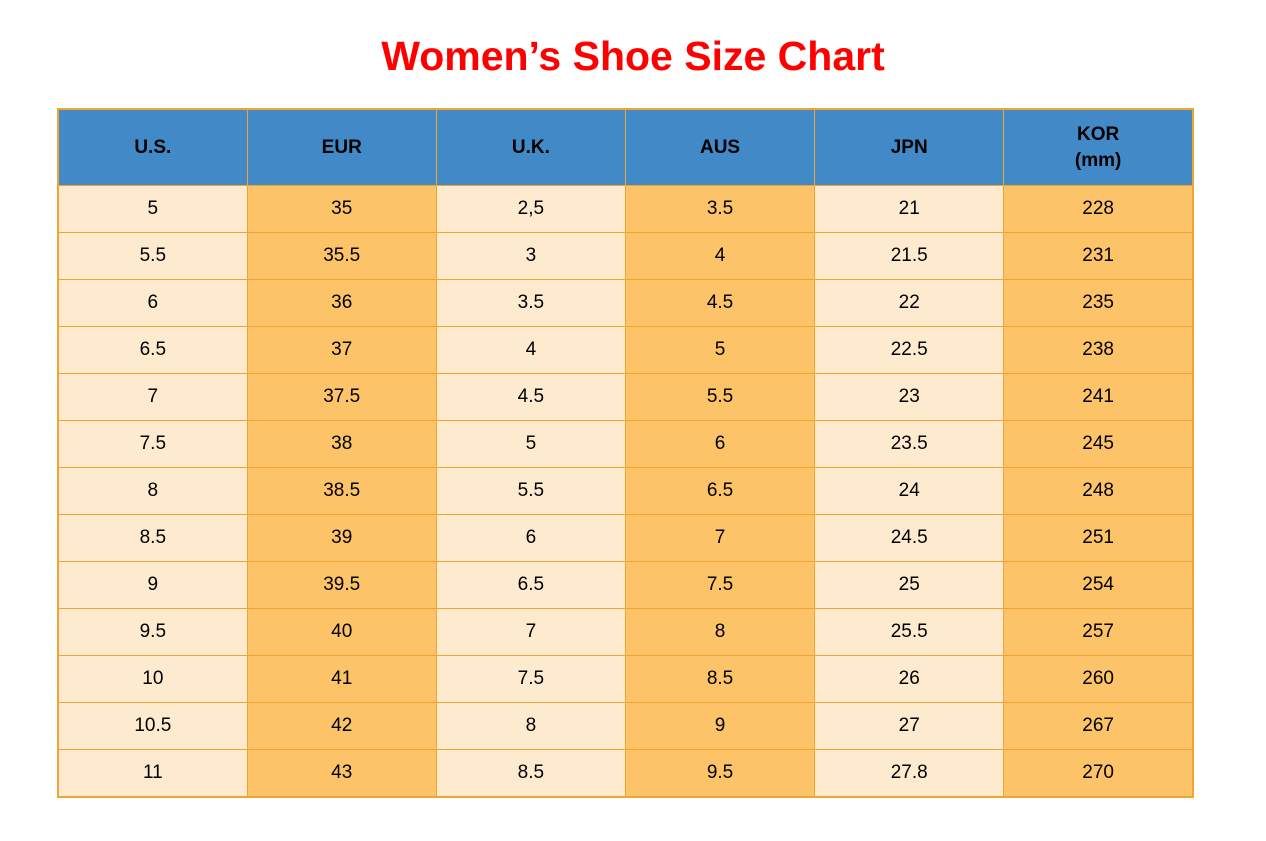  I want to click on table-cell: 257, so click(1098, 632).